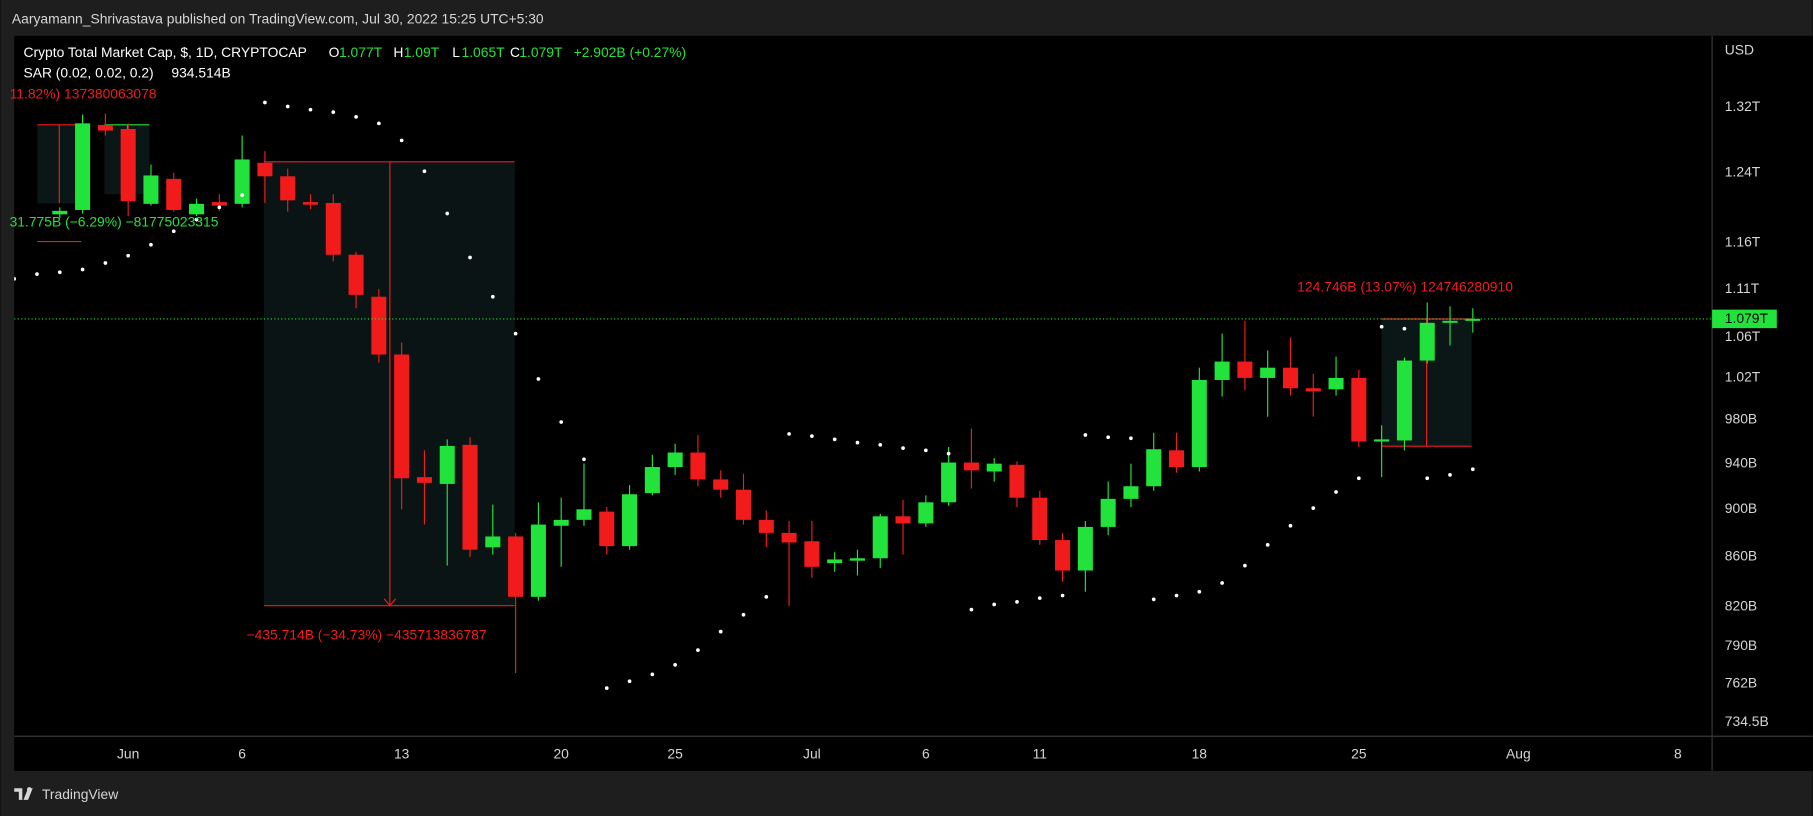 The width and height of the screenshot is (1813, 816). Describe the element at coordinates (630, 52) in the screenshot. I see `legend-change: +2.902B (+0.27%)` at that location.